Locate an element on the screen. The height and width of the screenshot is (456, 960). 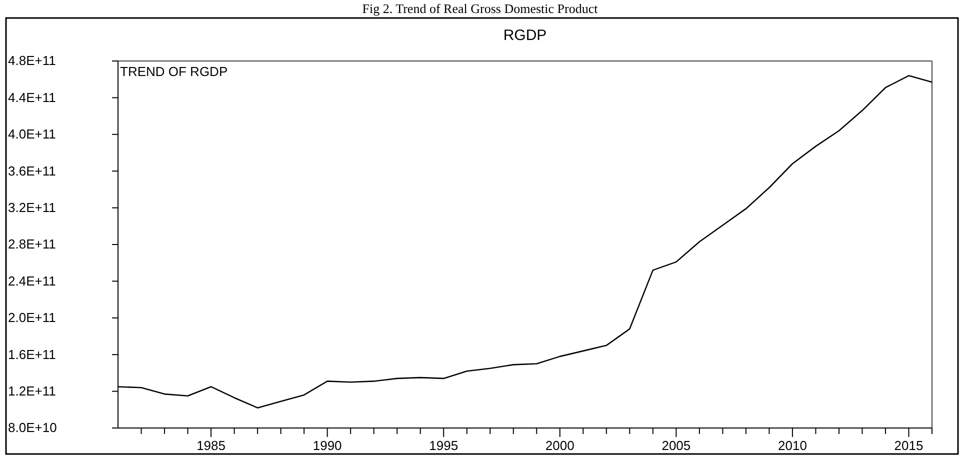
x-tick-label: 1985 is located at coordinates (211, 445).